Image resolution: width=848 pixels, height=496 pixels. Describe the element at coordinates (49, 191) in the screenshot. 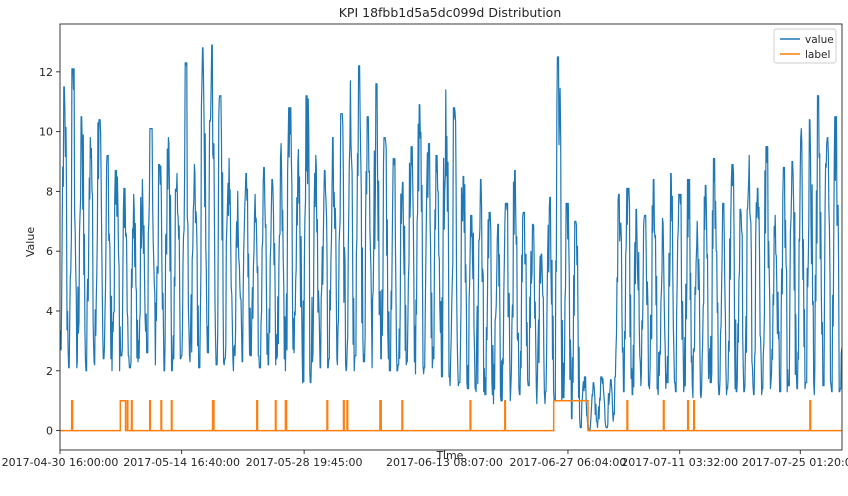

I see `y-tick-label: 8` at that location.